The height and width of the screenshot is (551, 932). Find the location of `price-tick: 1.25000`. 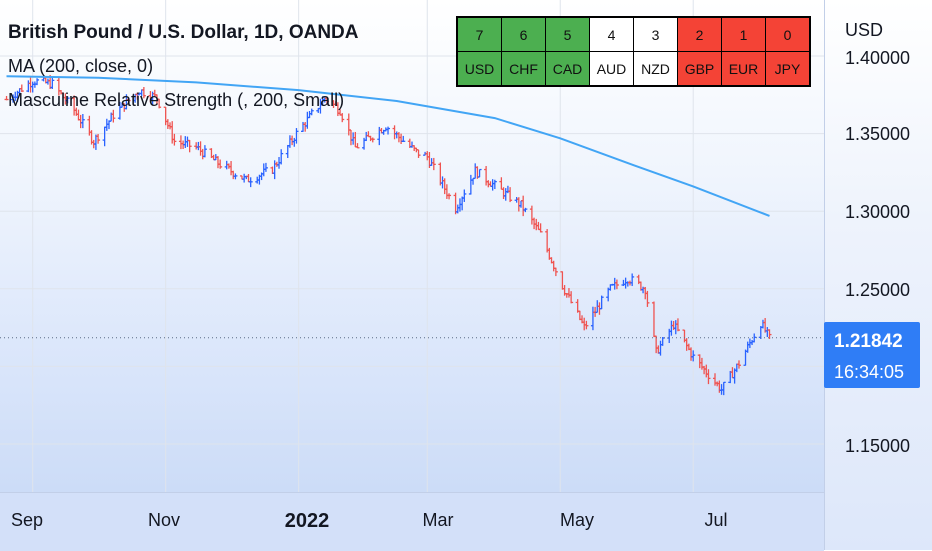

price-tick: 1.25000 is located at coordinates (878, 290).